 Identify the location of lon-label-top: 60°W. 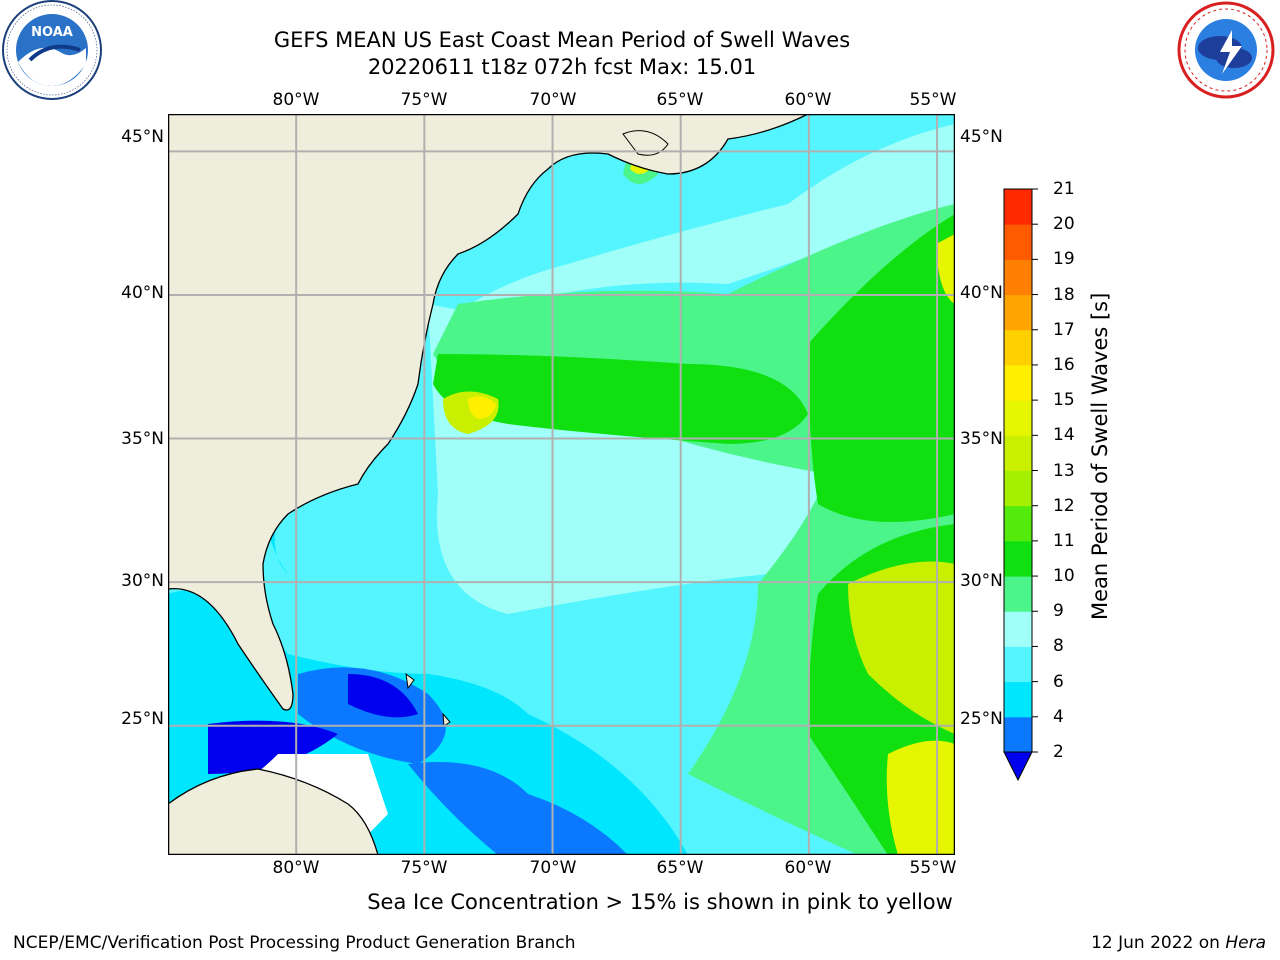
(808, 100).